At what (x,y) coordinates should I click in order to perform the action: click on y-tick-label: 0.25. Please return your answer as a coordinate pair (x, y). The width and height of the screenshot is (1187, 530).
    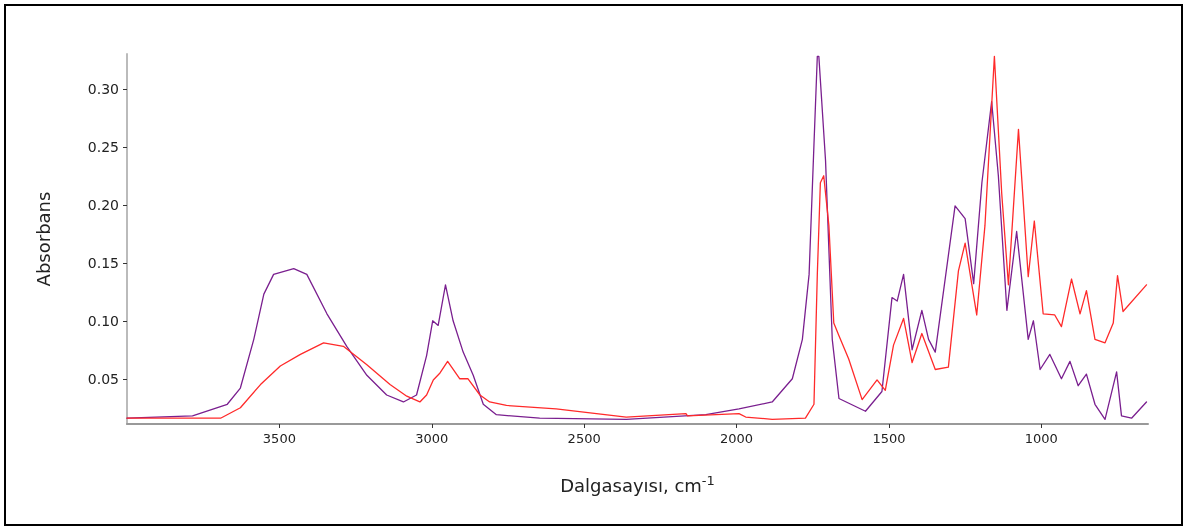
    Looking at the image, I should click on (103, 146).